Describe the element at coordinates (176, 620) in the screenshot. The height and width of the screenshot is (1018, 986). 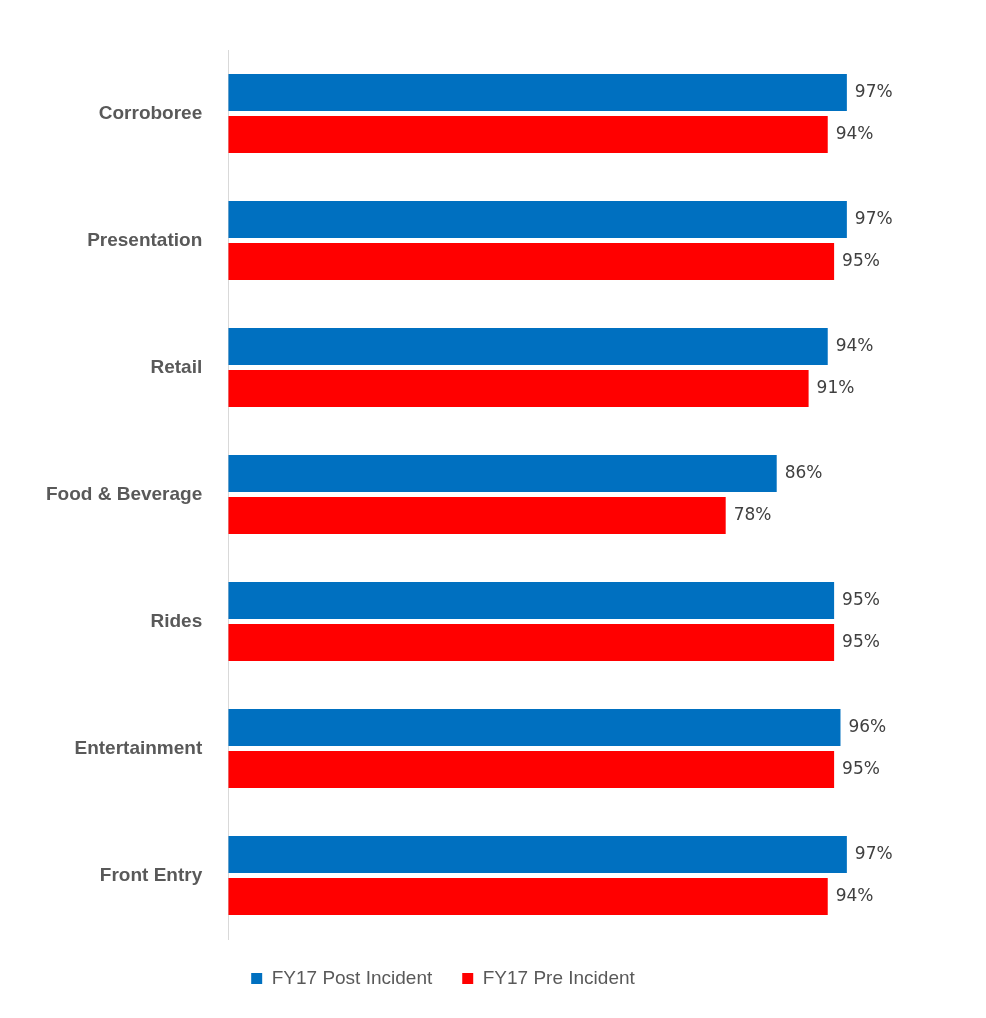
I see `y-tick-label: Rides` at that location.